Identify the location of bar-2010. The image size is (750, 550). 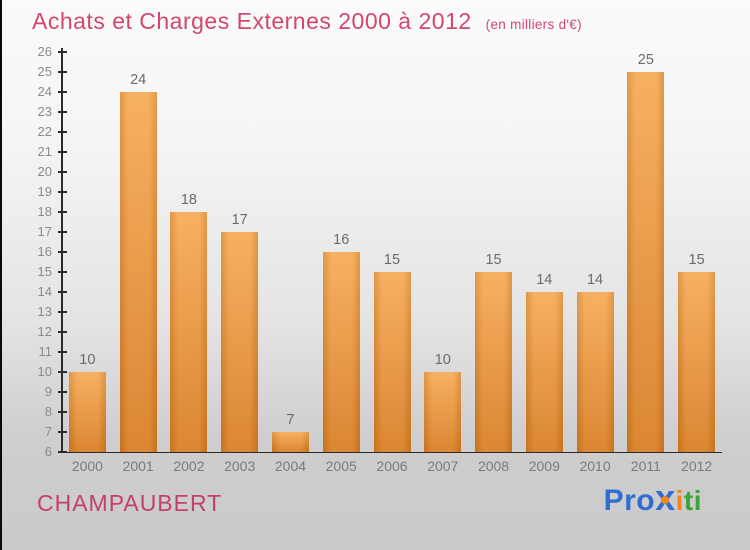
(595, 372).